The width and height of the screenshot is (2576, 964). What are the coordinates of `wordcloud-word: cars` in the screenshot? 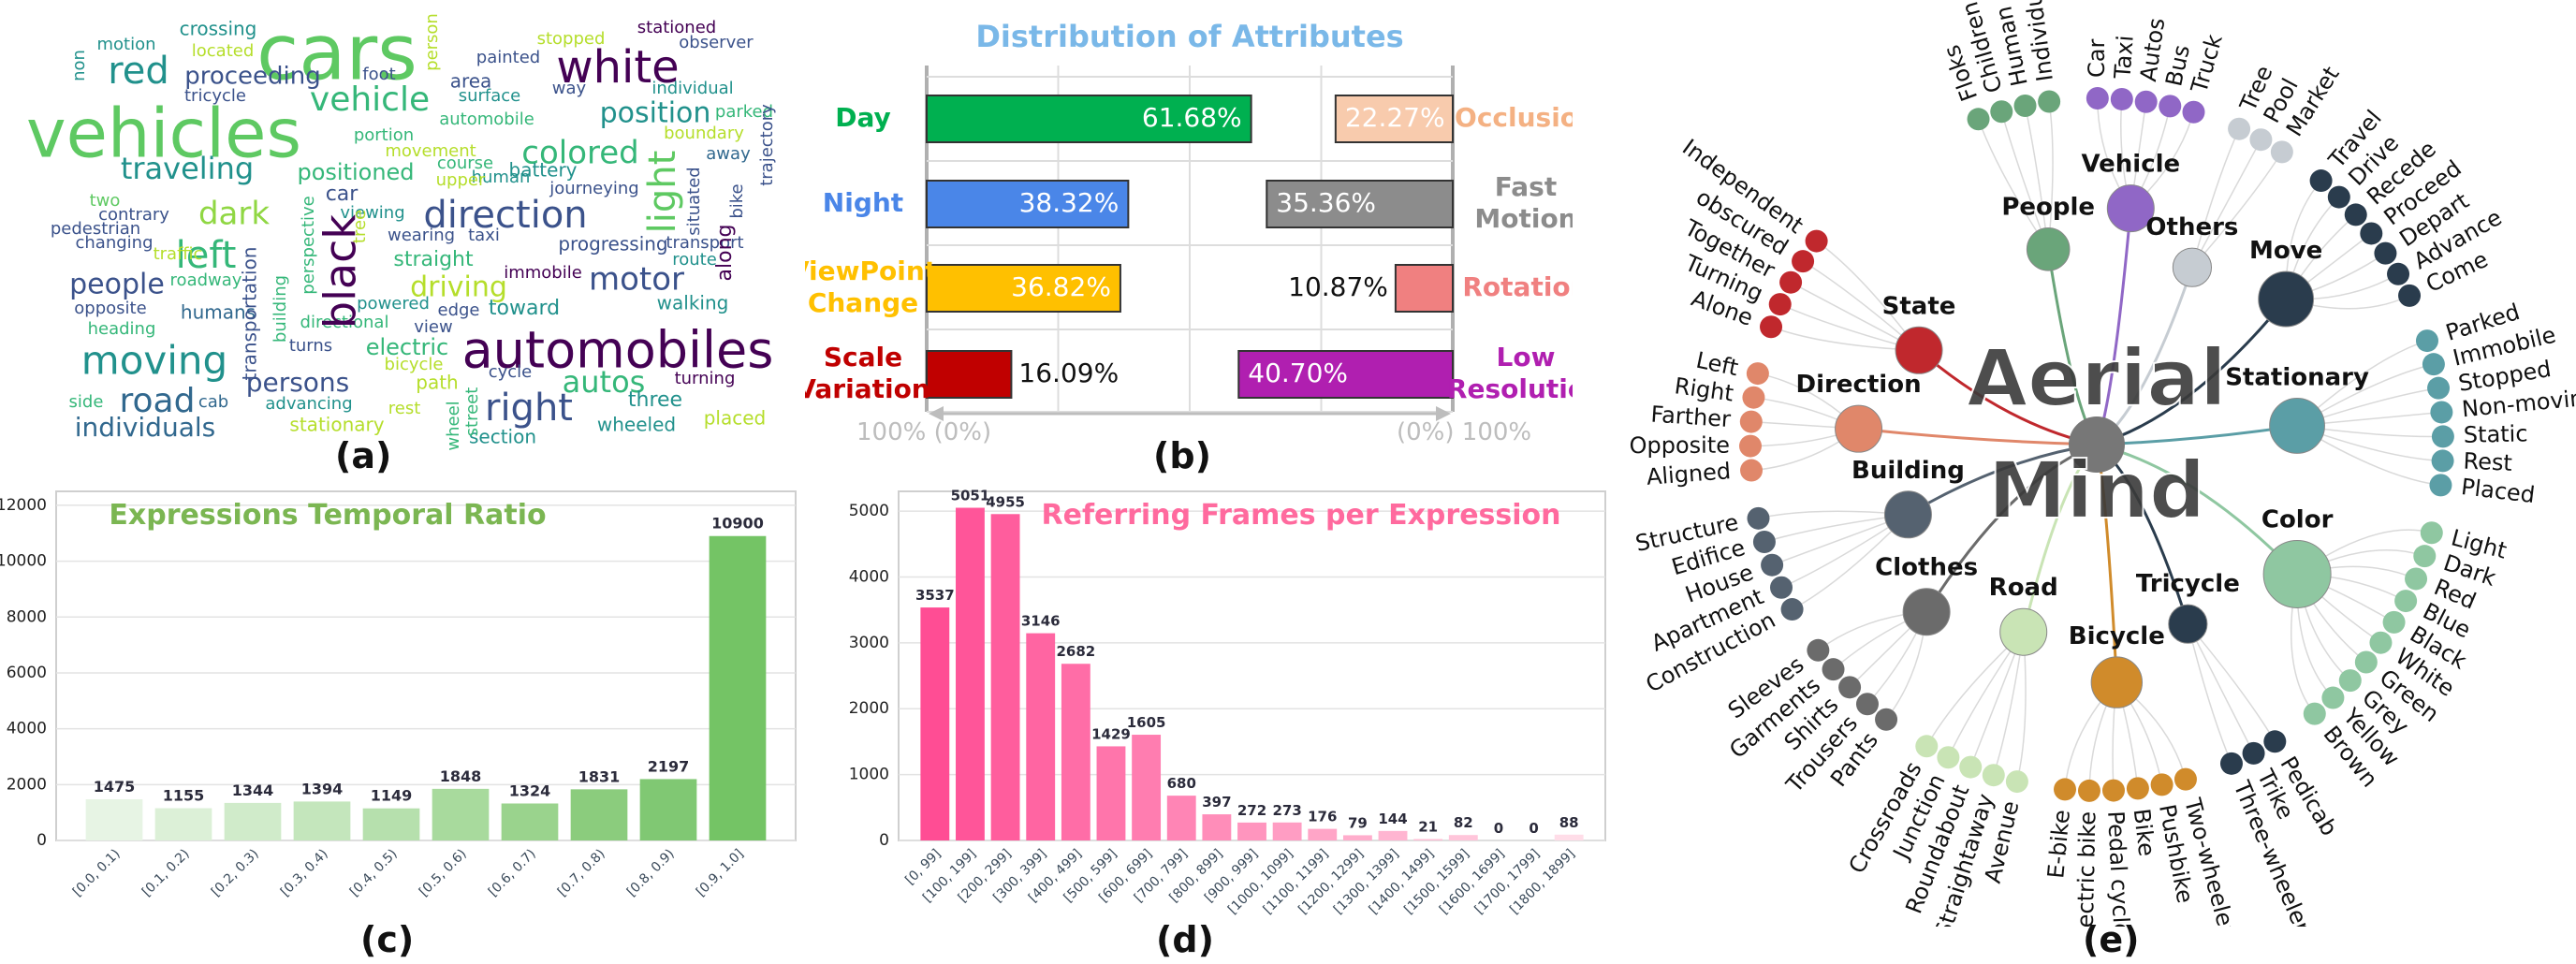 It's located at (336, 52).